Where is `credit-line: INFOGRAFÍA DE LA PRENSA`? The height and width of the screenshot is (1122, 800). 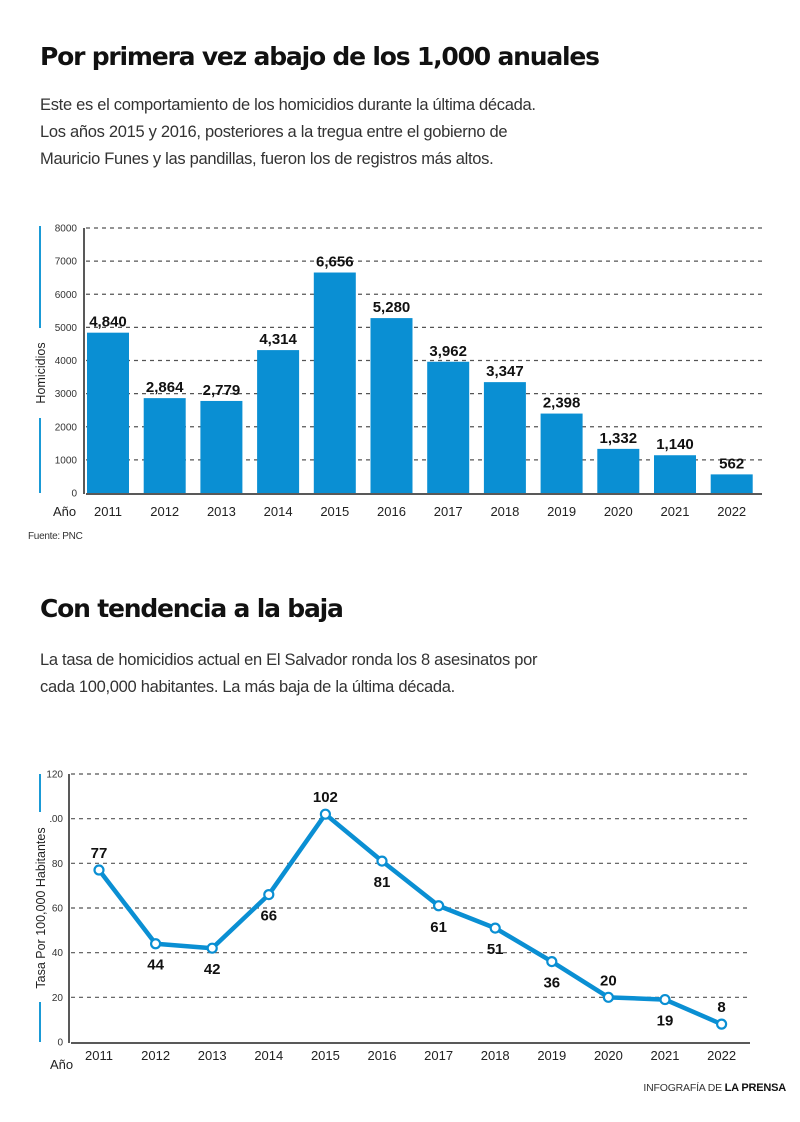 credit-line: INFOGRAFÍA DE LA PRENSA is located at coordinates (714, 1088).